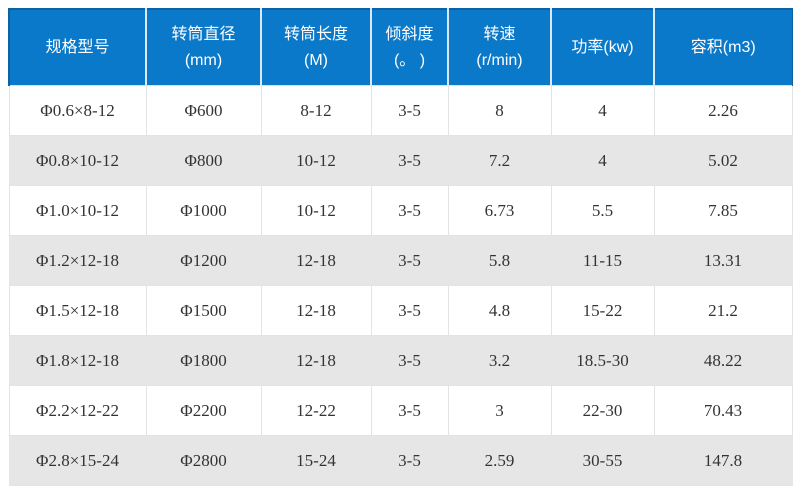  Describe the element at coordinates (77, 360) in the screenshot. I see `table-cell: Φ1.8×12-18` at that location.